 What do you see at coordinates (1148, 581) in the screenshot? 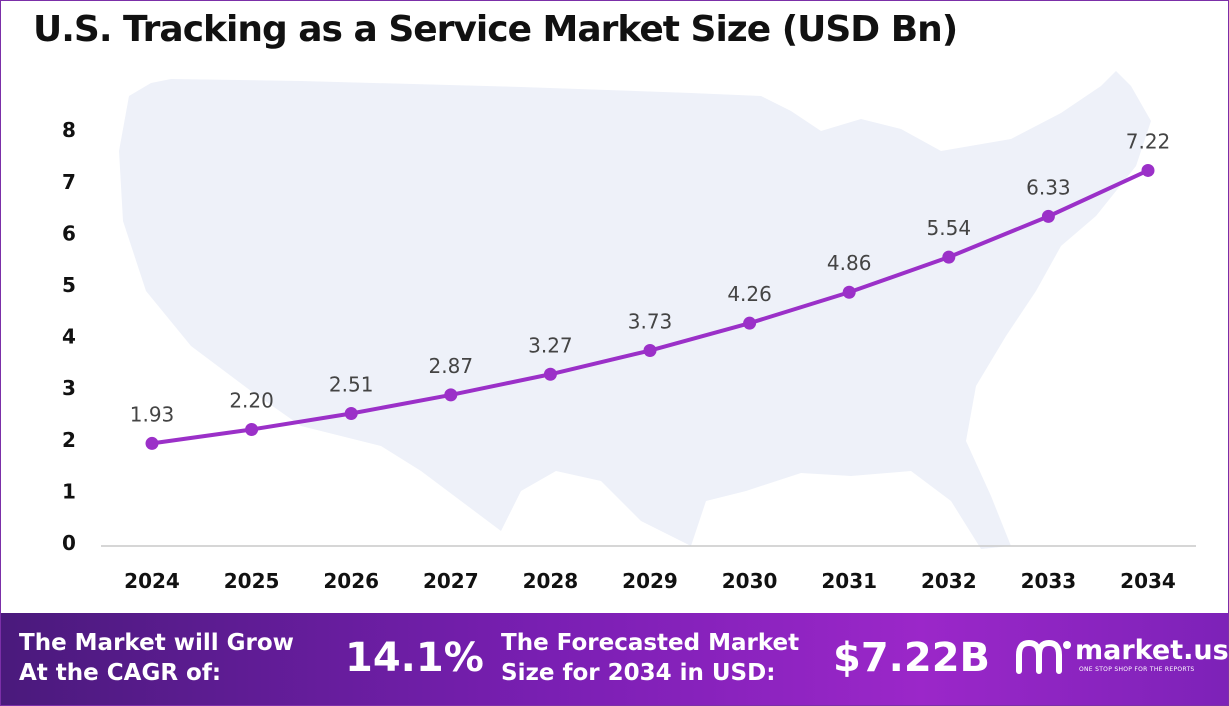
I see `x-tick-label: 2034` at bounding box center [1148, 581].